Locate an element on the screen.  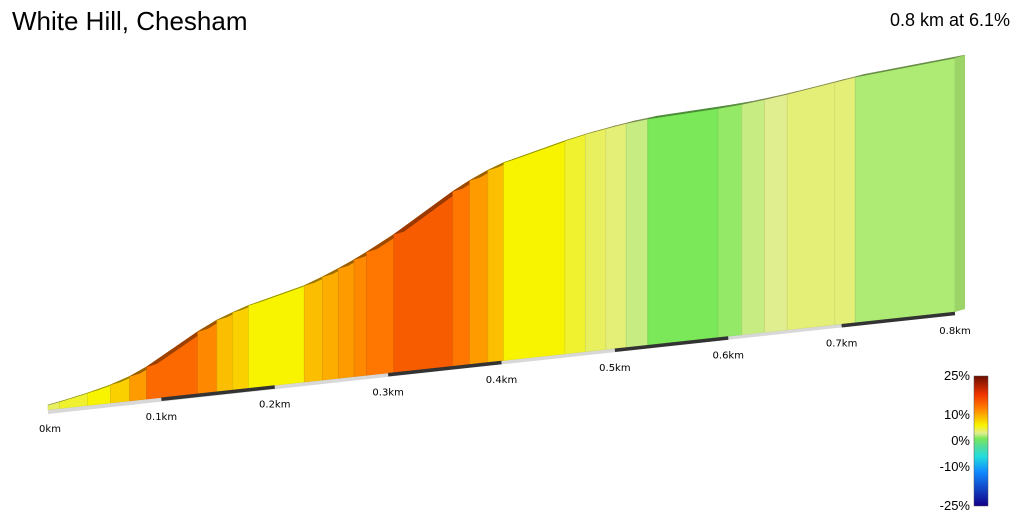
tick-label: 0.3km is located at coordinates (387, 392).